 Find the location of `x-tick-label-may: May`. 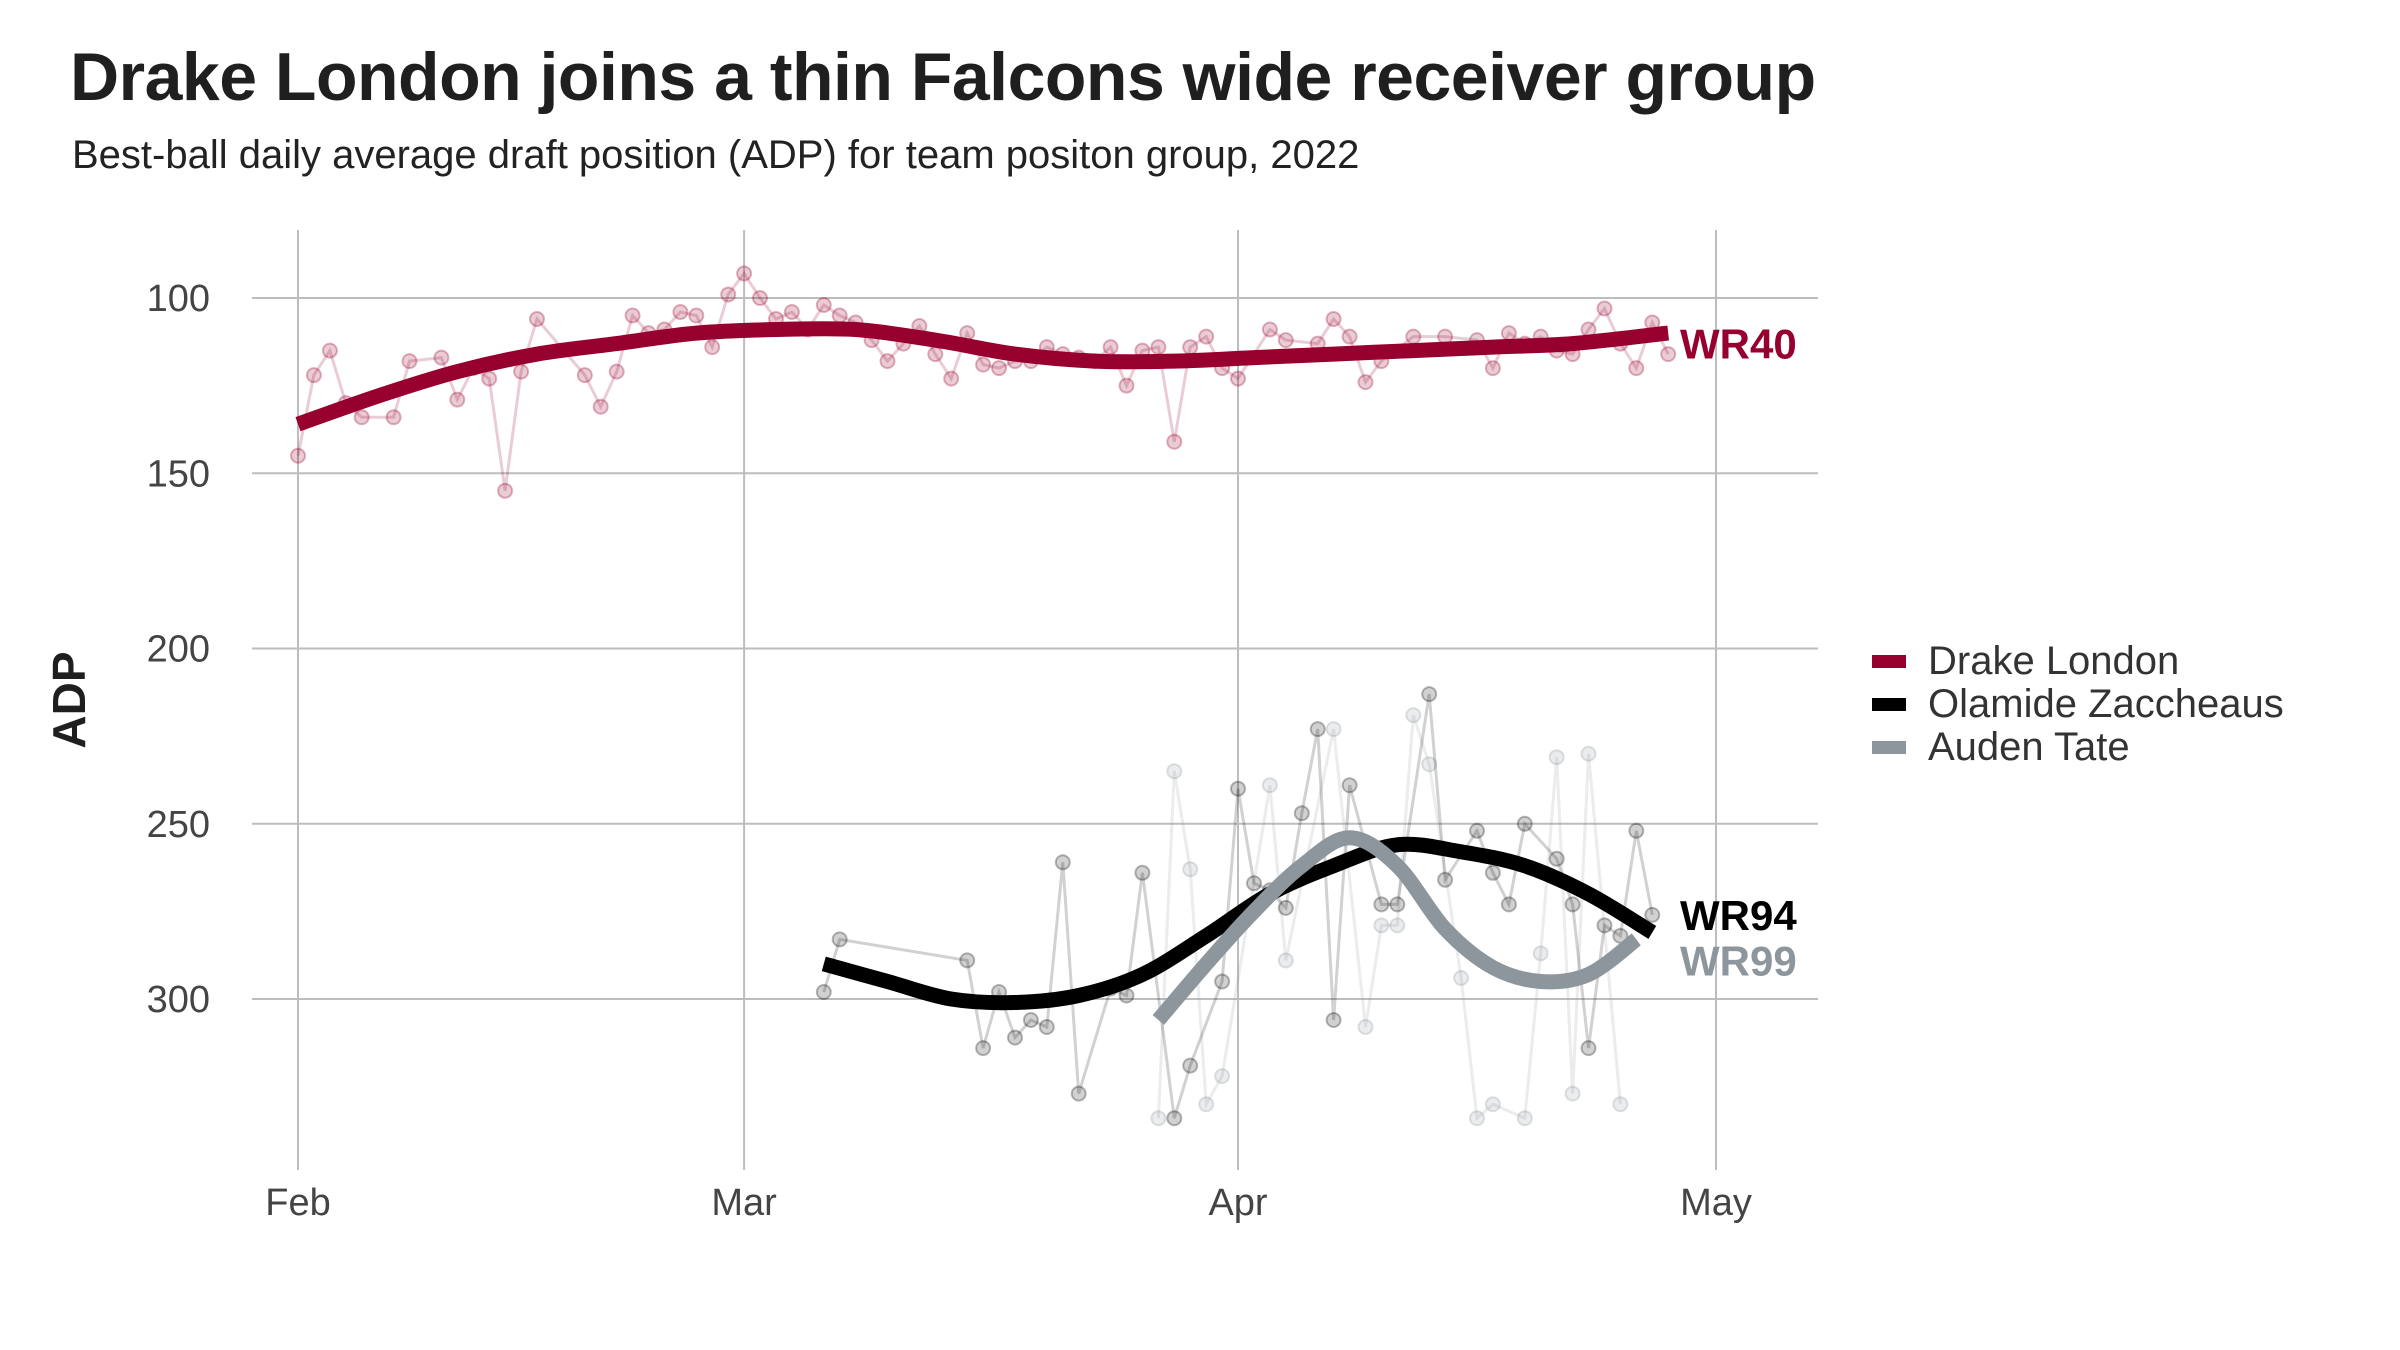

x-tick-label-may: May is located at coordinates (1716, 1203).